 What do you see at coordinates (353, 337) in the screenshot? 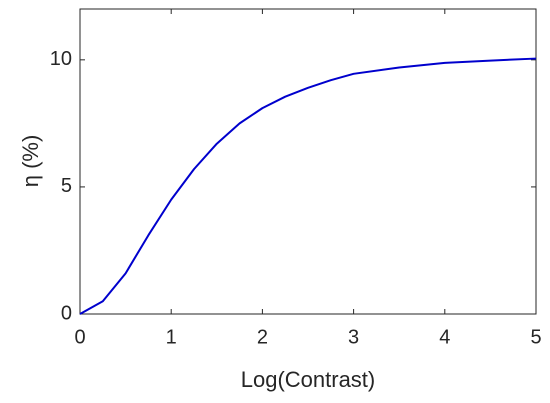
I see `x-tick-label: 3` at bounding box center [353, 337].